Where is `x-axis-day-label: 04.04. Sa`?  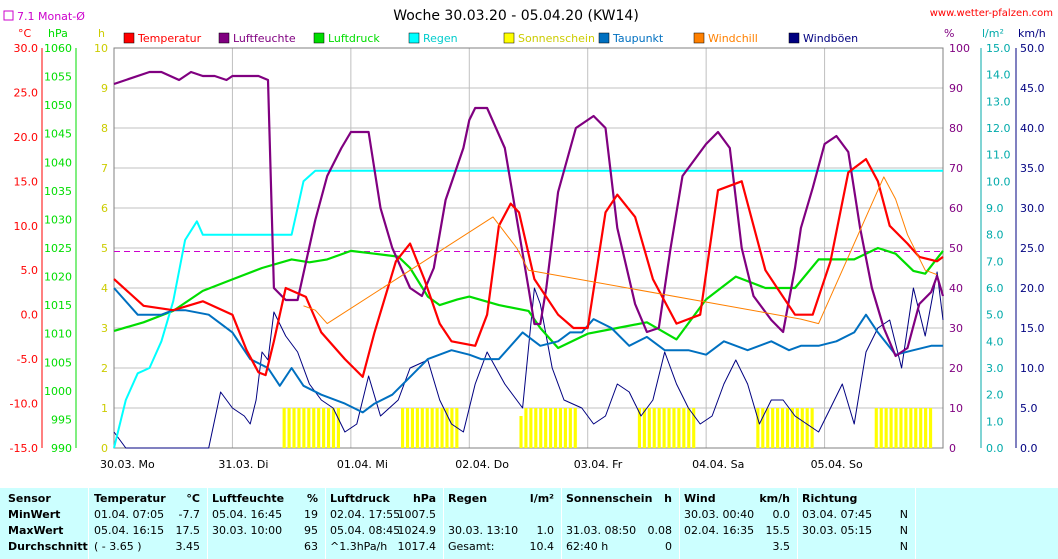 x-axis-day-label: 04.04. Sa is located at coordinates (718, 464).